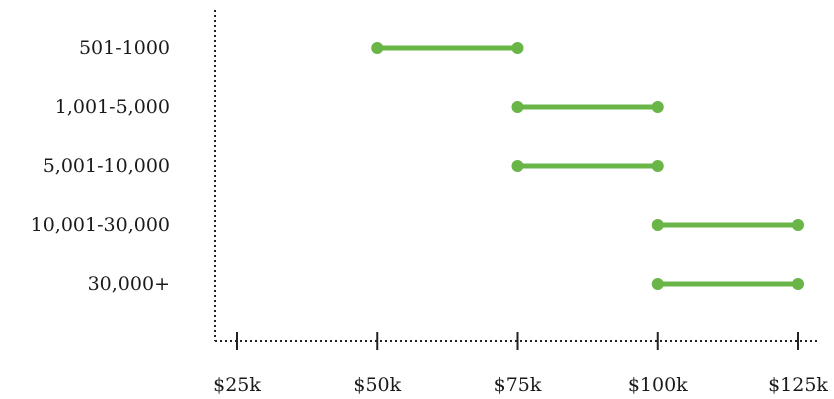 This screenshot has width=834, height=399. What do you see at coordinates (658, 385) in the screenshot?
I see `x-tick-label: $100k` at bounding box center [658, 385].